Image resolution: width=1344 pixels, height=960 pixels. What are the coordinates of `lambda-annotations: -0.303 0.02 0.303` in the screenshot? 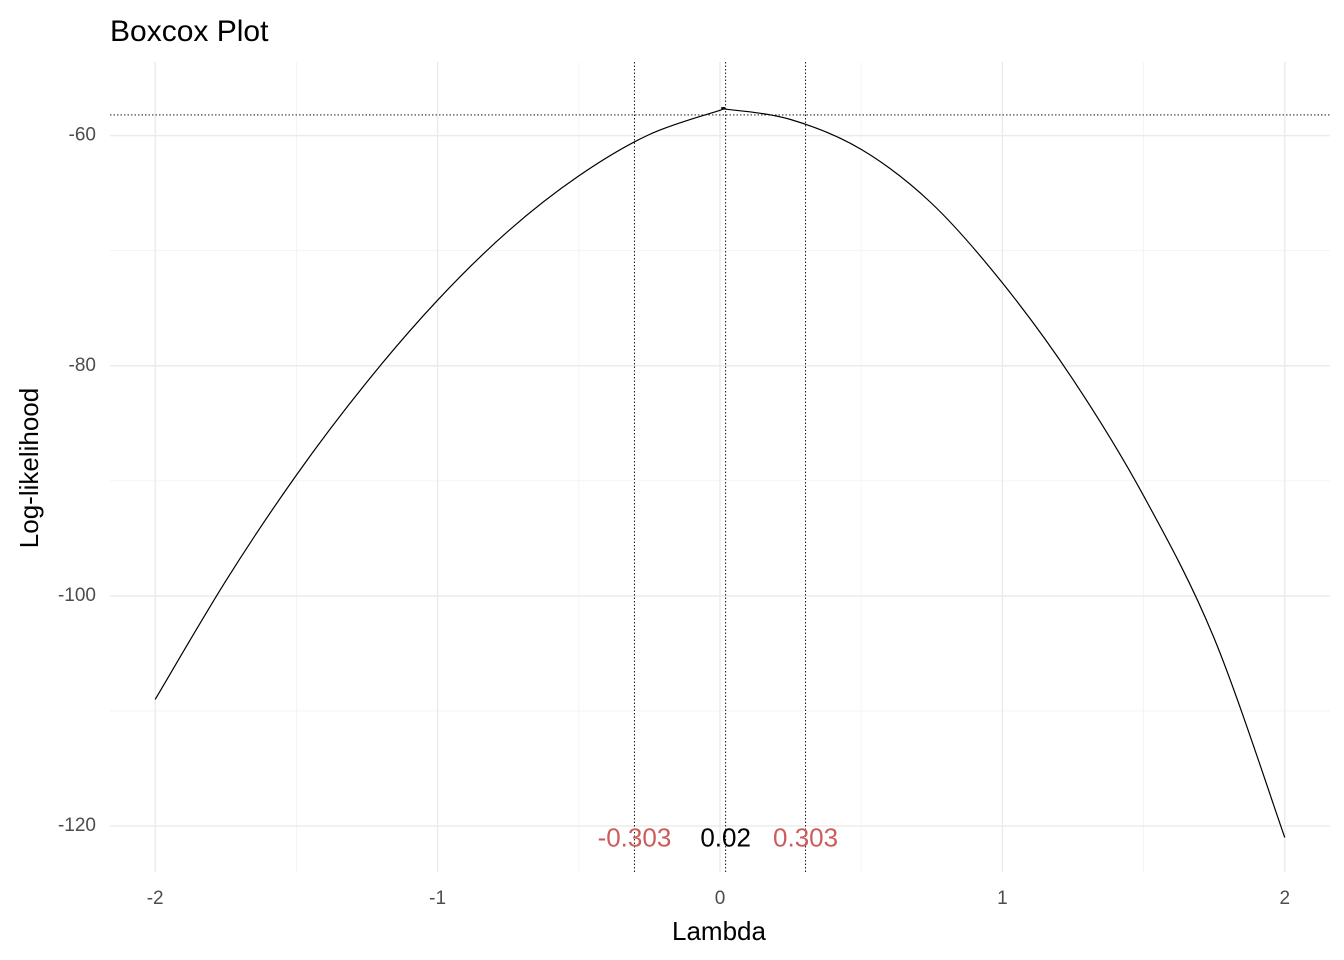 It's located at (718, 838).